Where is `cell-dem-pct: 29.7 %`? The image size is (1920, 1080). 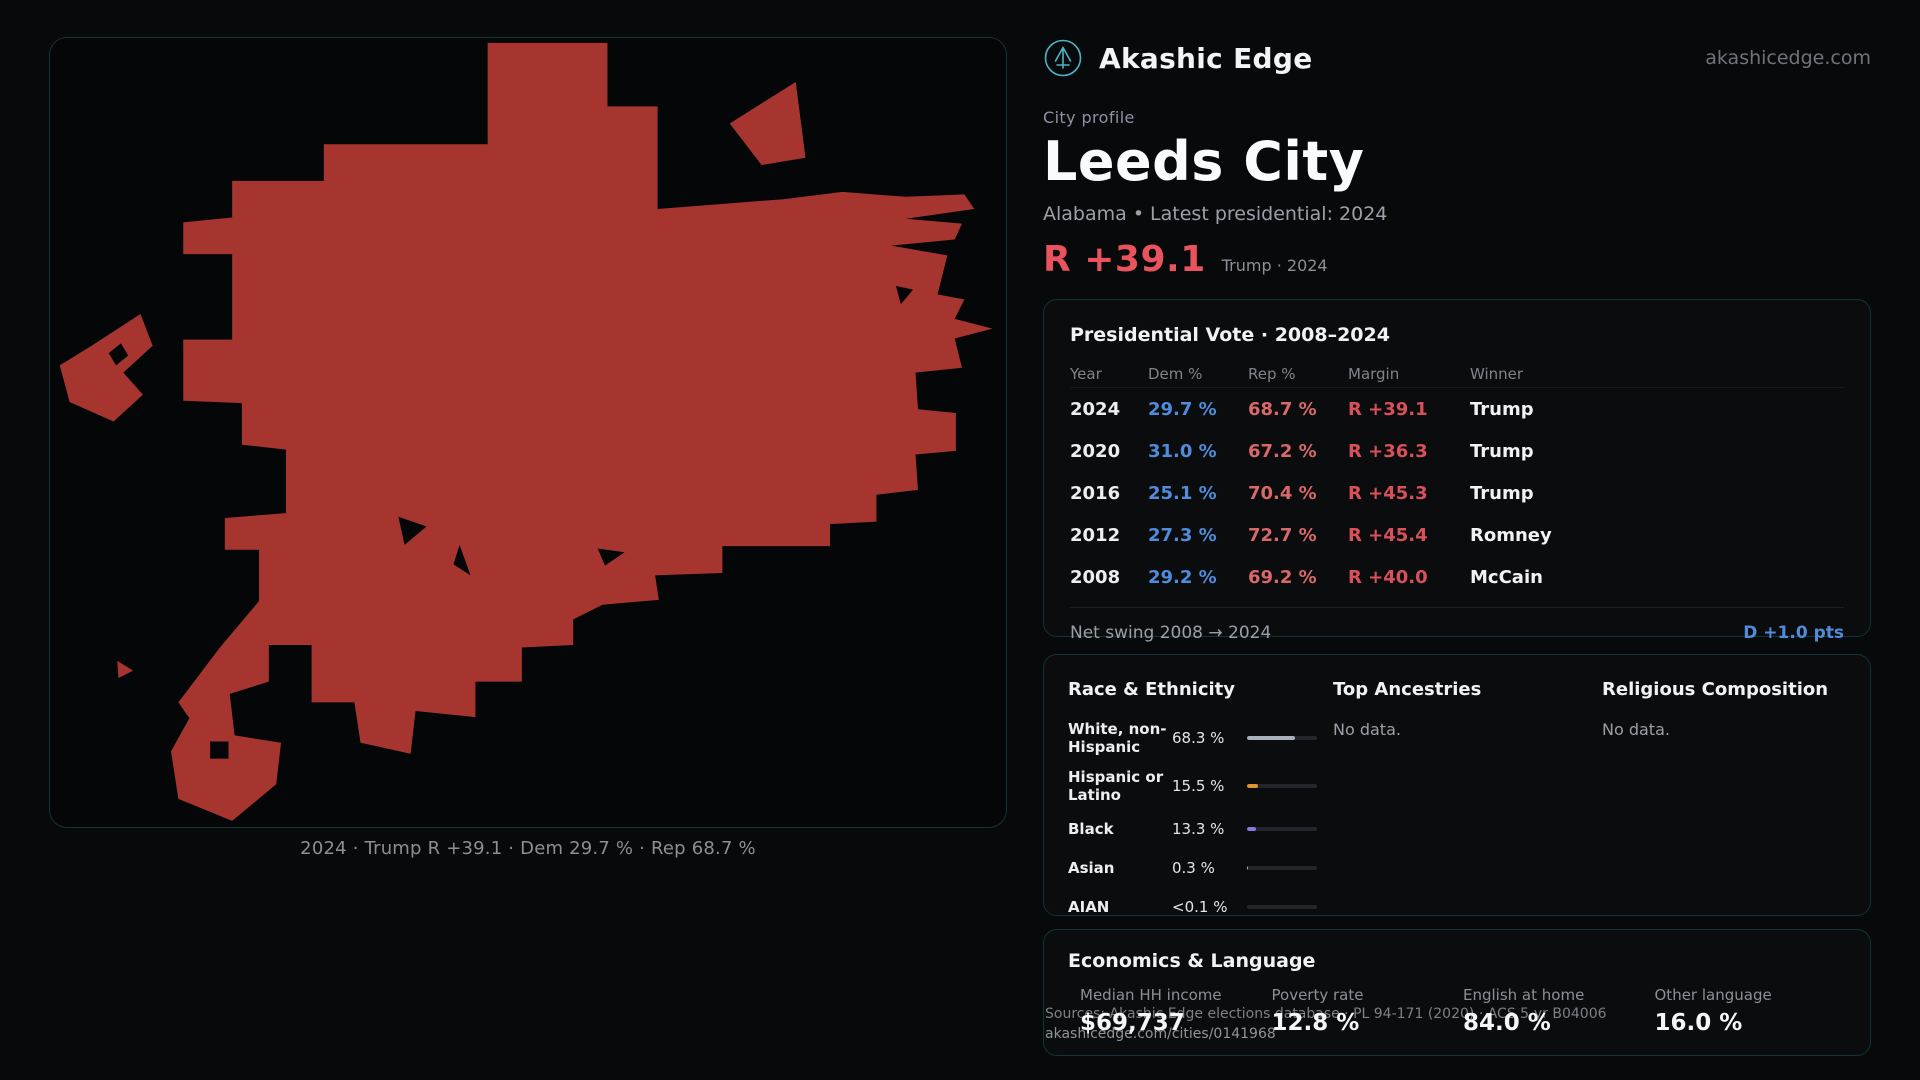 cell-dem-pct: 29.7 % is located at coordinates (1182, 409).